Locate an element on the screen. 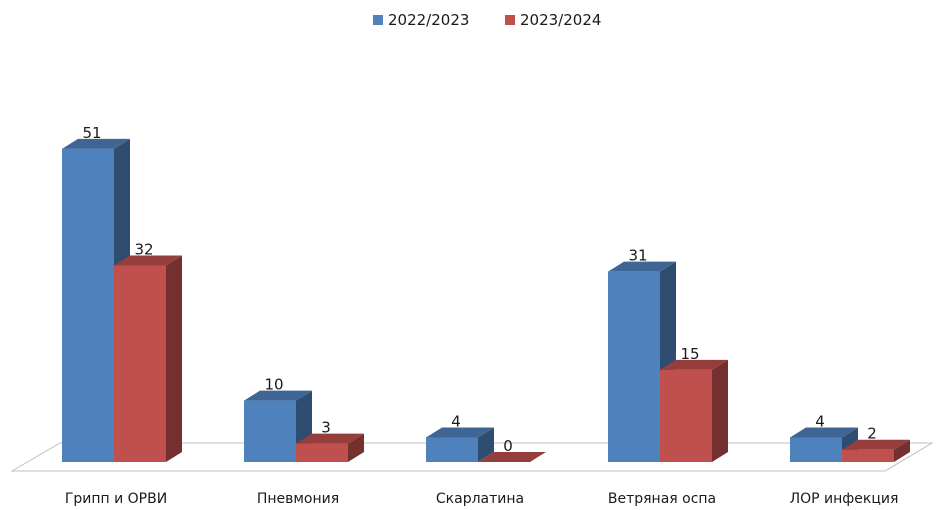  data-label-1-5: 4 is located at coordinates (820, 421).